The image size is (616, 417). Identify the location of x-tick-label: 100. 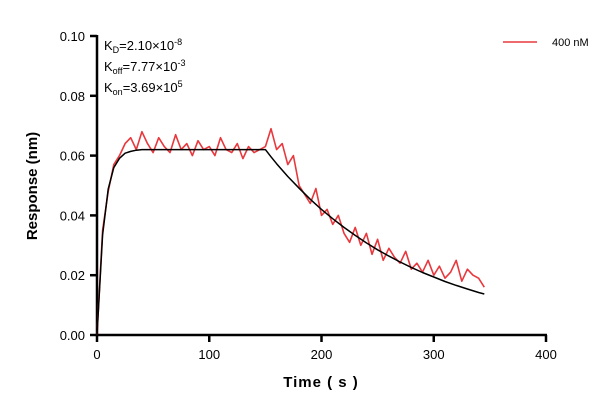
(209, 354).